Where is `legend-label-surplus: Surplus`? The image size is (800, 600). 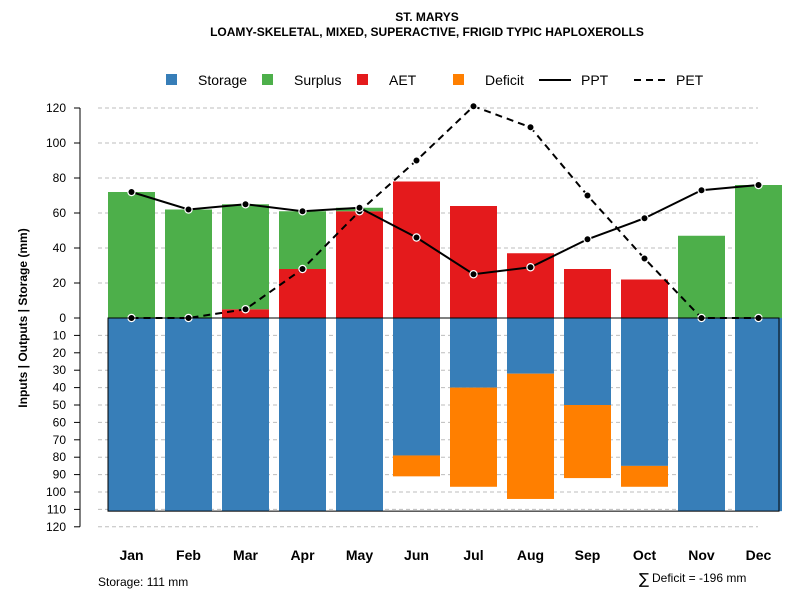 legend-label-surplus: Surplus is located at coordinates (317, 80).